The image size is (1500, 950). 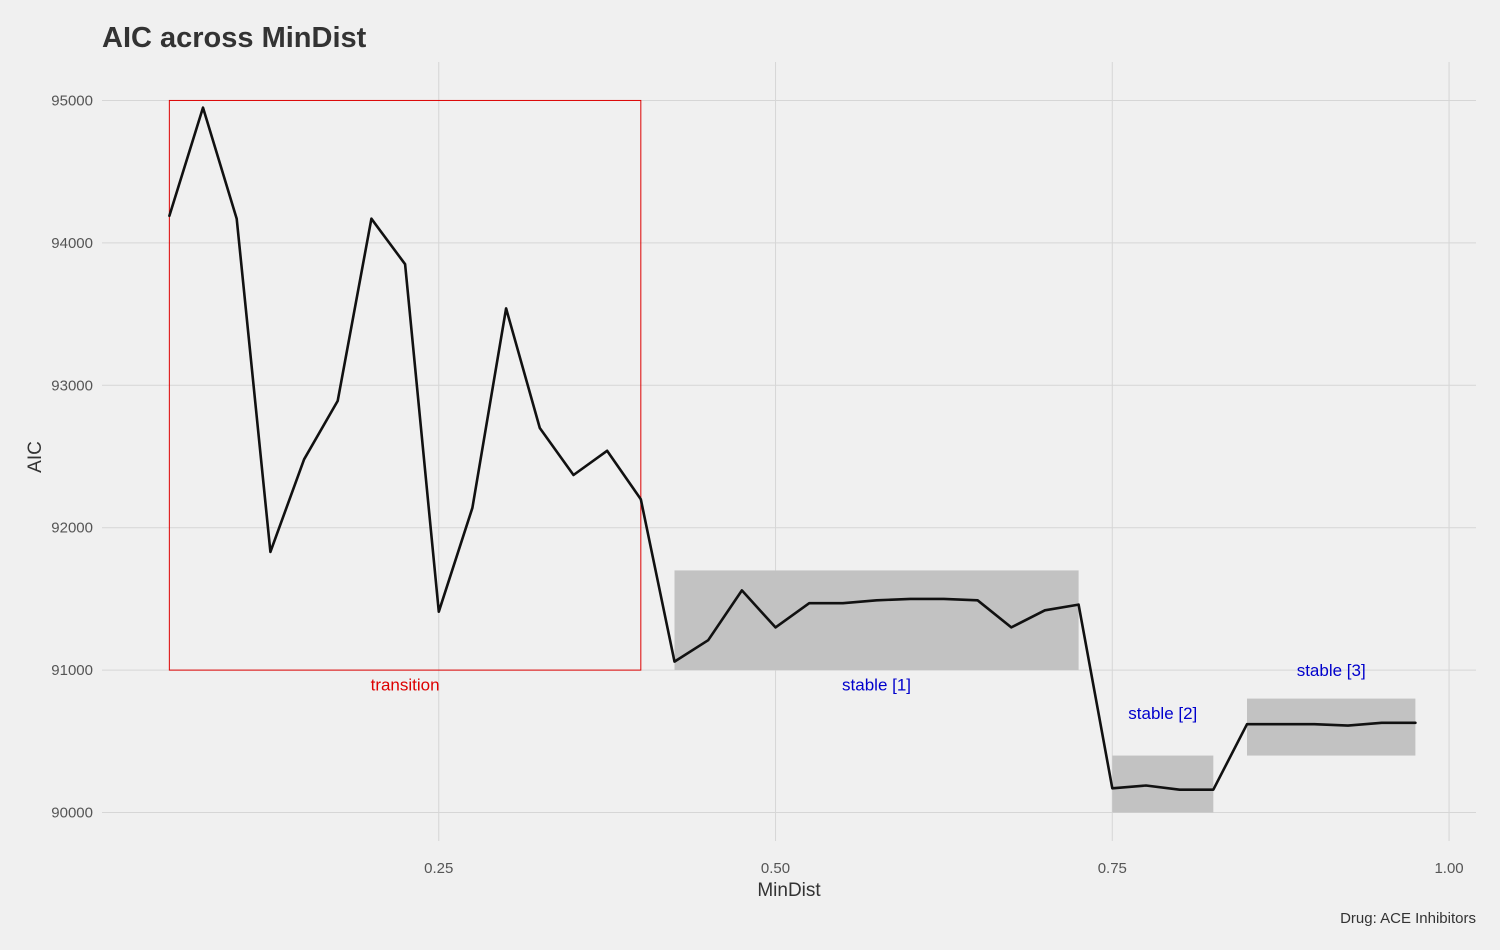 What do you see at coordinates (72, 528) in the screenshot?
I see `y-tick-label-2: 92000` at bounding box center [72, 528].